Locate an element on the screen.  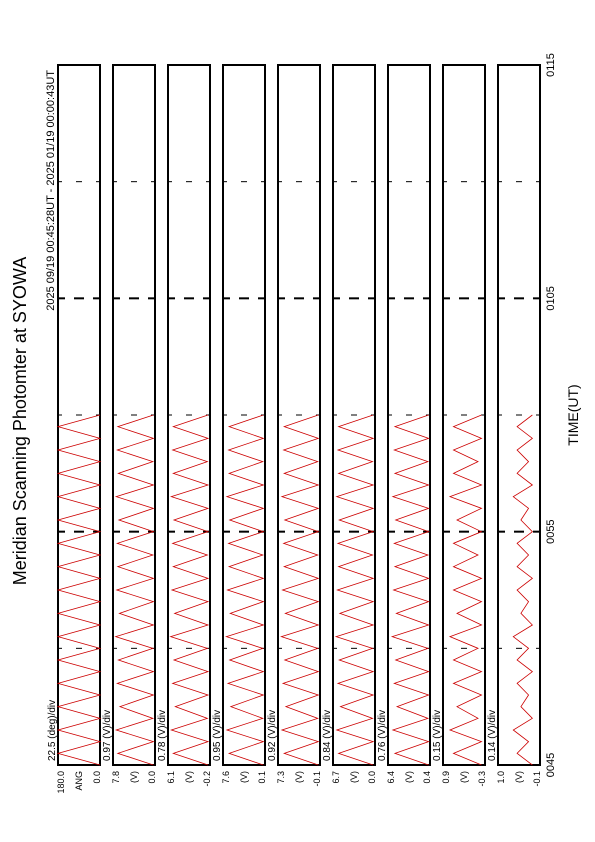
y-tick-label: 0.1 is located at coordinates (262, 777).